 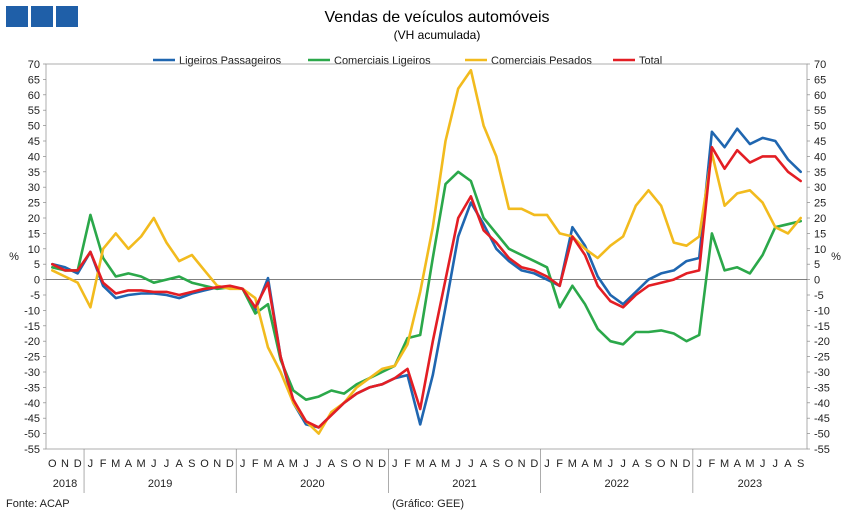 What do you see at coordinates (34, 80) in the screenshot?
I see `y-tick-label-left: 65` at bounding box center [34, 80].